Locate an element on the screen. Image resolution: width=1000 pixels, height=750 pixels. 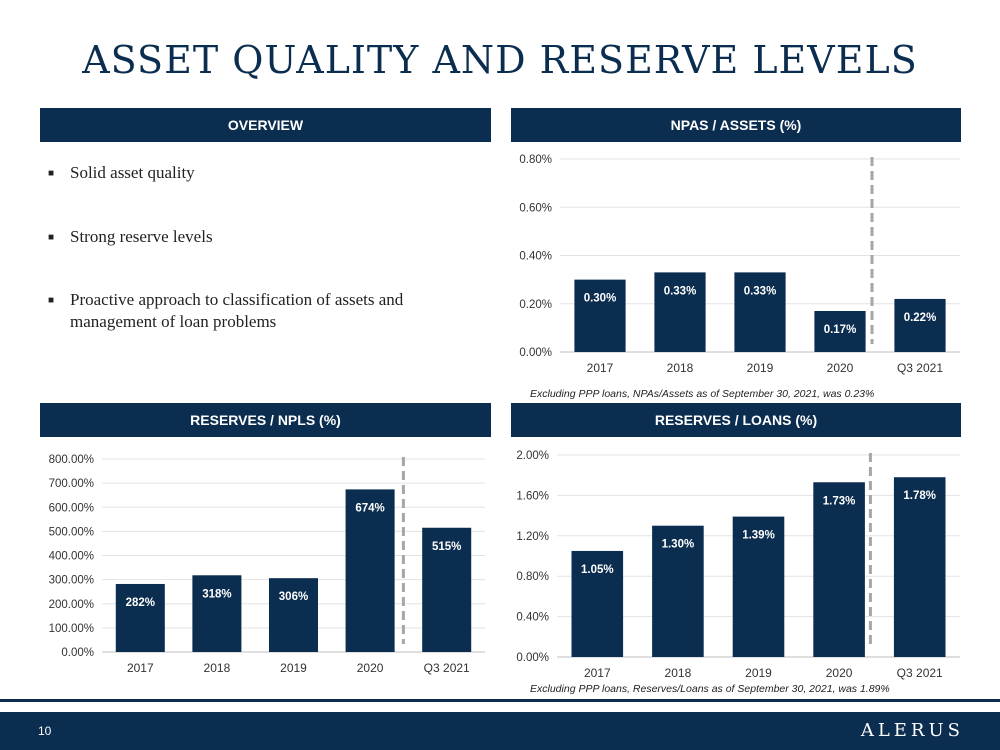
y-tick-label: 1.20% is located at coordinates (532, 537).